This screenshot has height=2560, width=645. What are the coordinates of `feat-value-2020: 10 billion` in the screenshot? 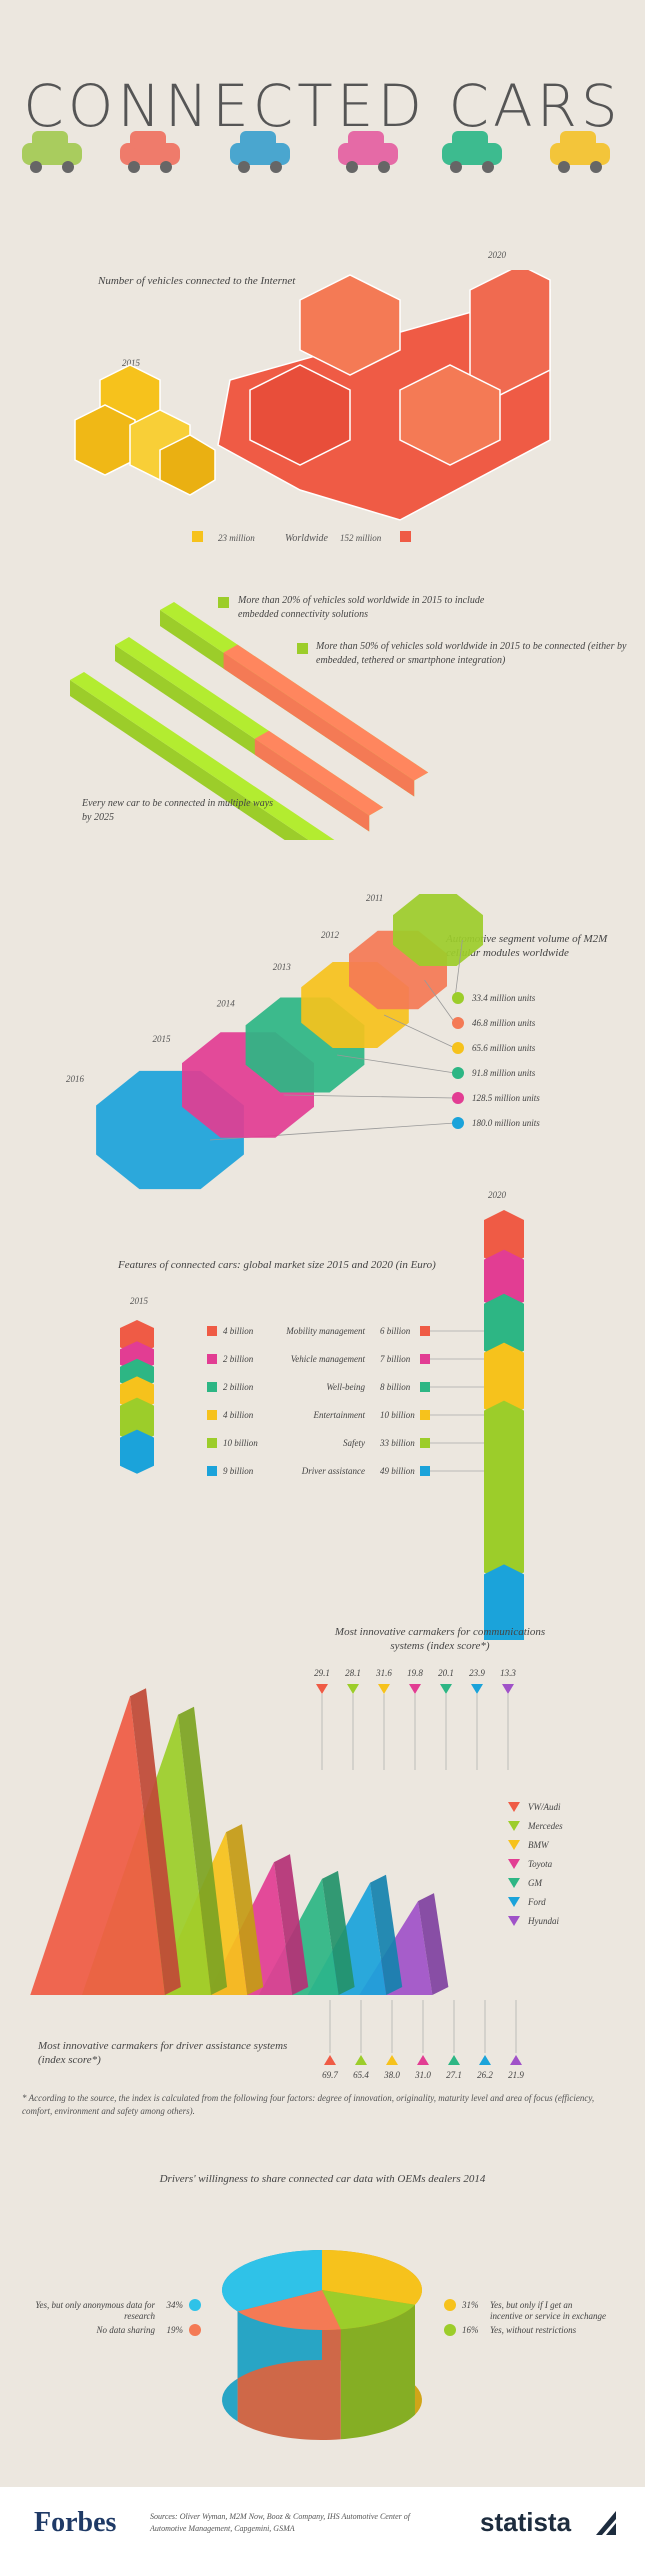 It's located at (397, 1415).